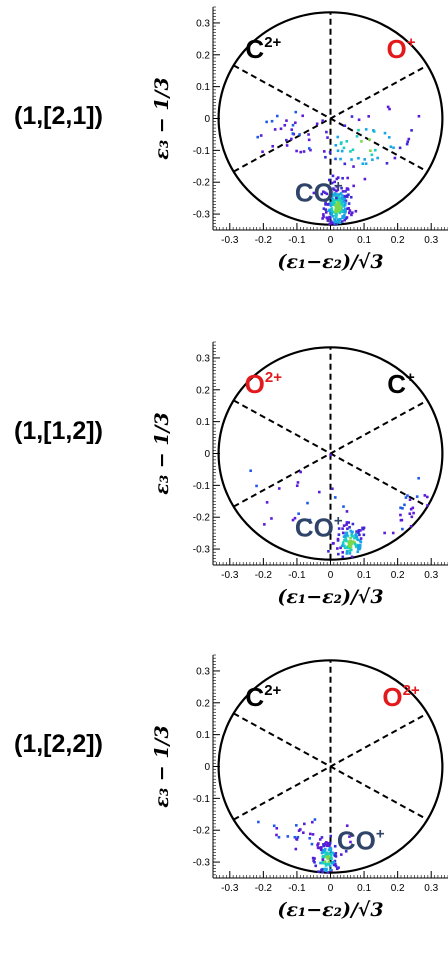  Describe the element at coordinates (297, 240) in the screenshot. I see `x-tick-label: -0.1` at that location.